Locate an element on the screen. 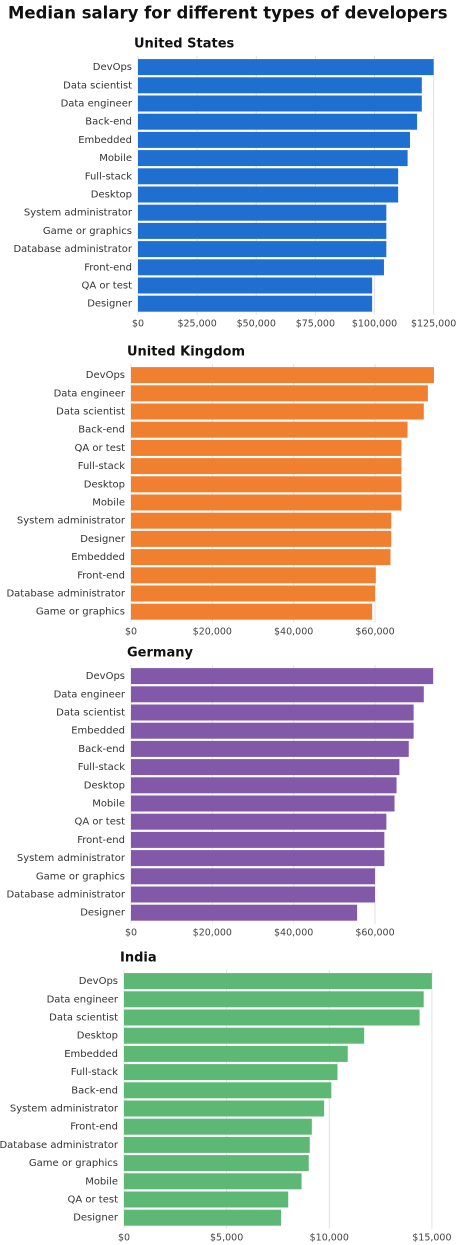  x-tick-label: $100,000 is located at coordinates (374, 323).